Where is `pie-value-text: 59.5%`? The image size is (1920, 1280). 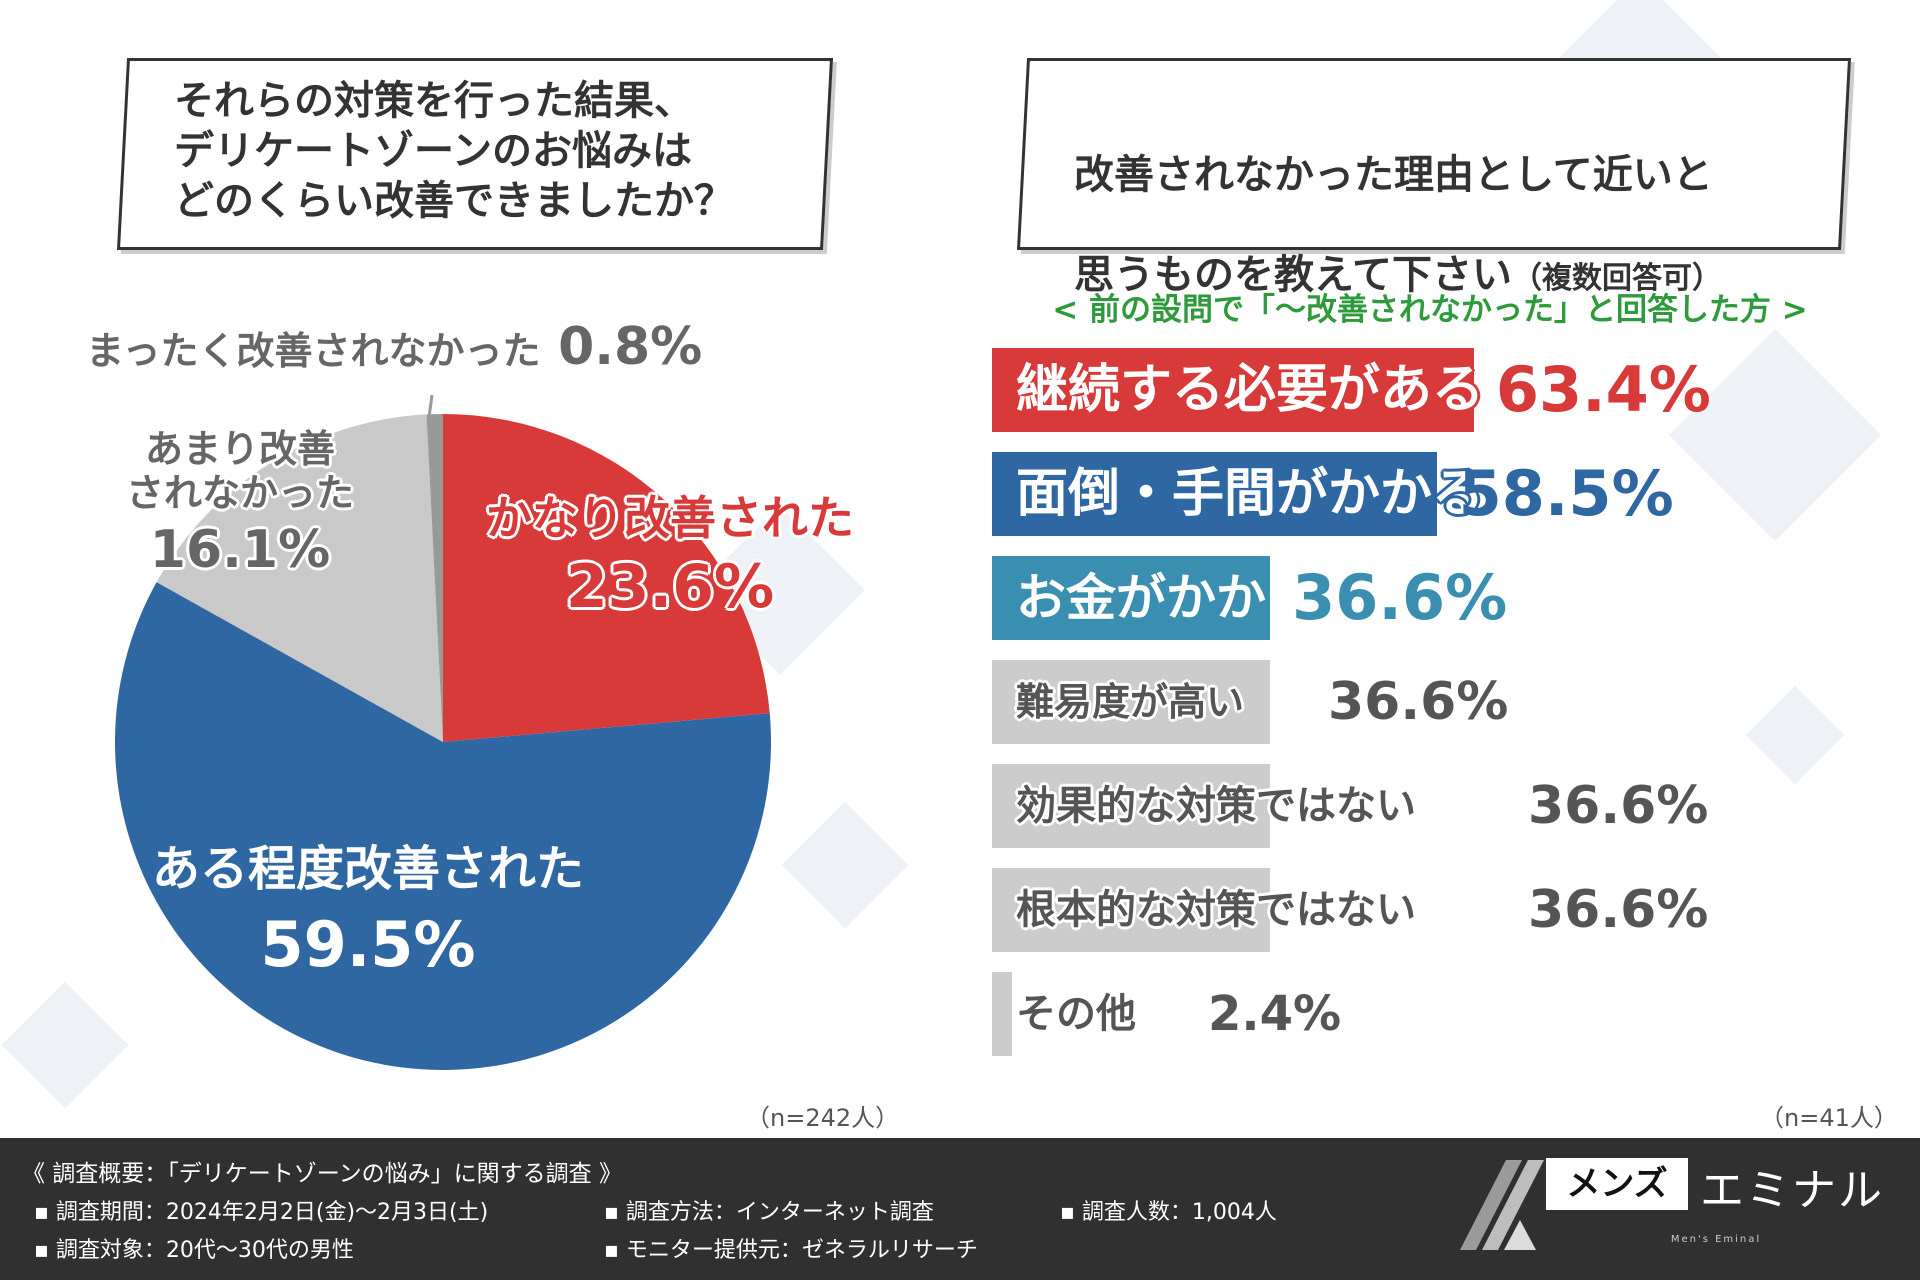 pie-value-text: 59.5% is located at coordinates (368, 945).